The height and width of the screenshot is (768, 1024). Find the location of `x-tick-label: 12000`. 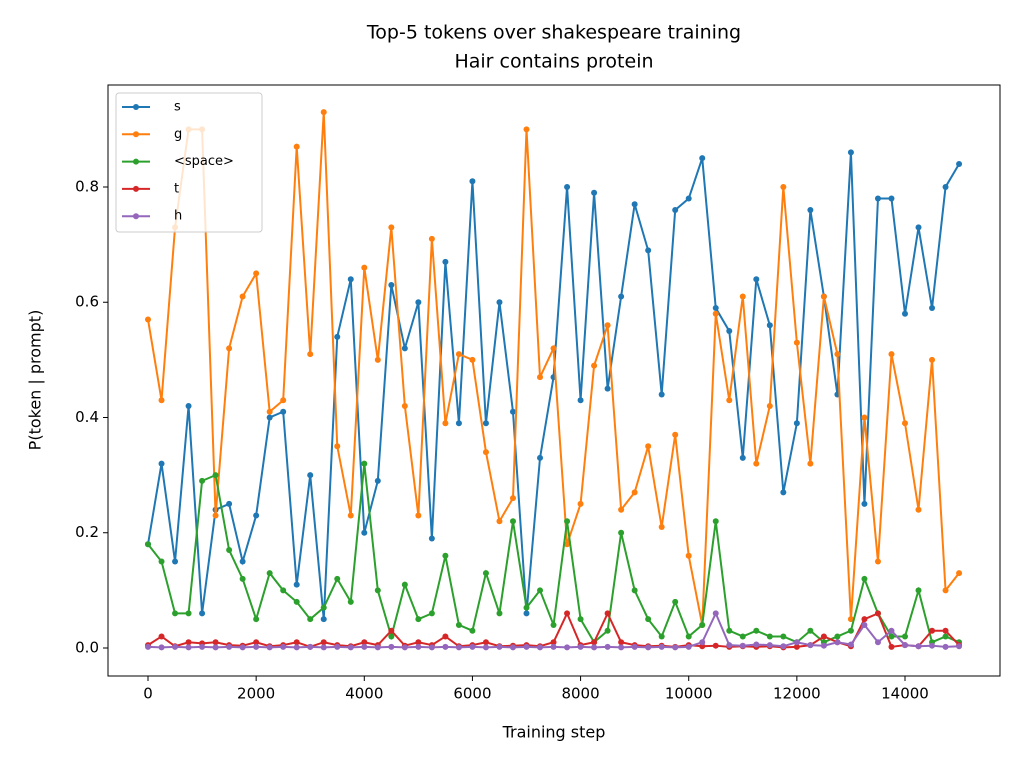

x-tick-label: 12000 is located at coordinates (797, 694).